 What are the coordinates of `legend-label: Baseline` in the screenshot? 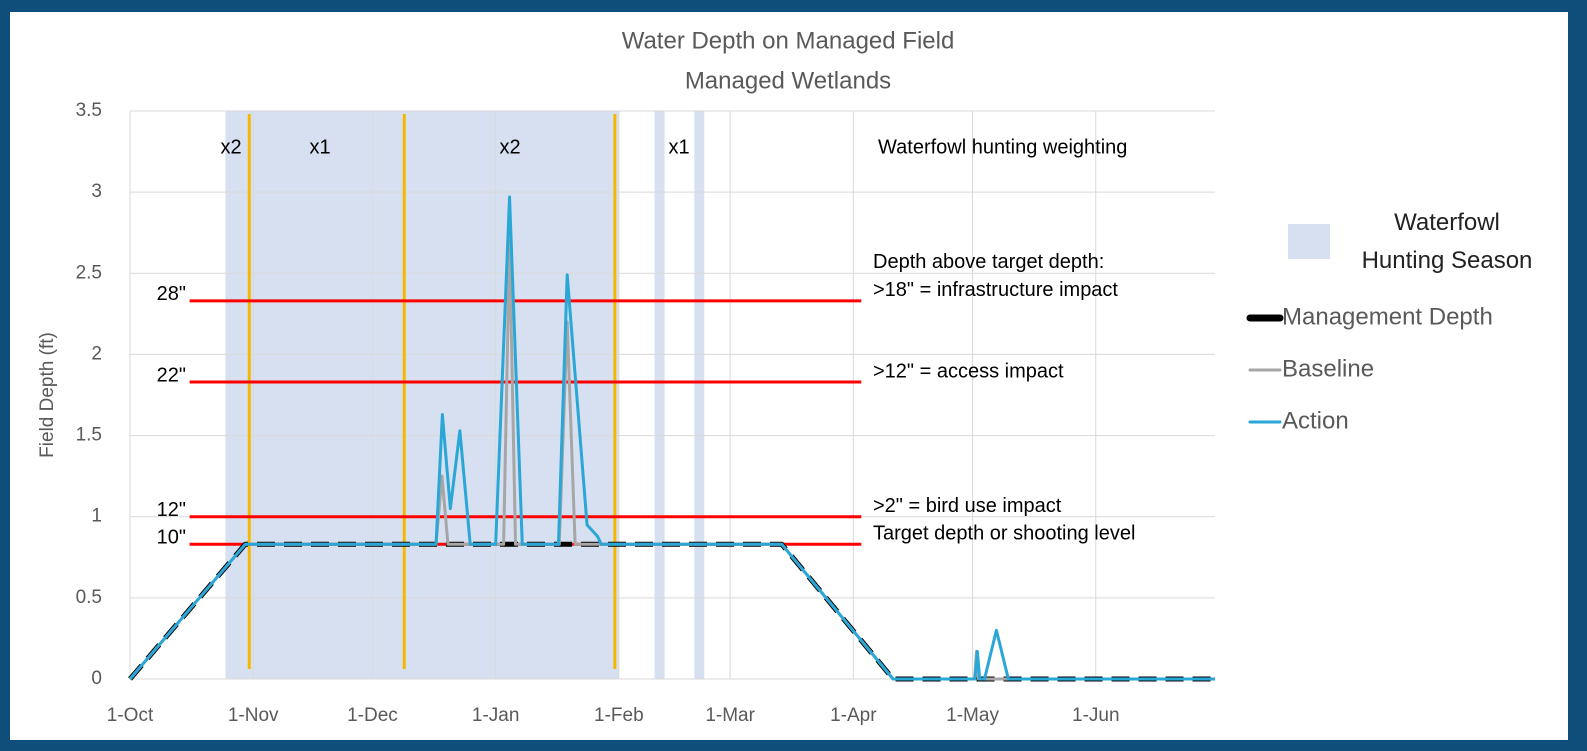 It's located at (1328, 368).